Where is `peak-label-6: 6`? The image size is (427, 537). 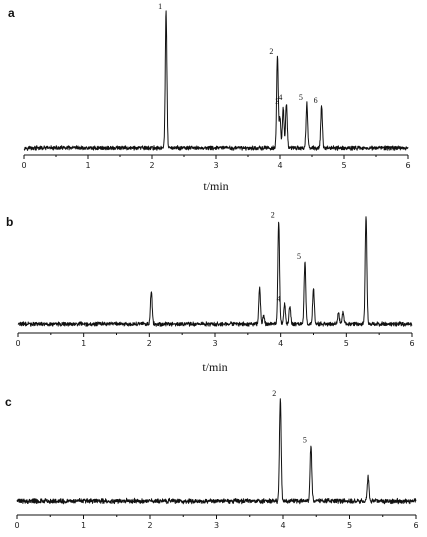 peak-label-6: 6 is located at coordinates (316, 100).